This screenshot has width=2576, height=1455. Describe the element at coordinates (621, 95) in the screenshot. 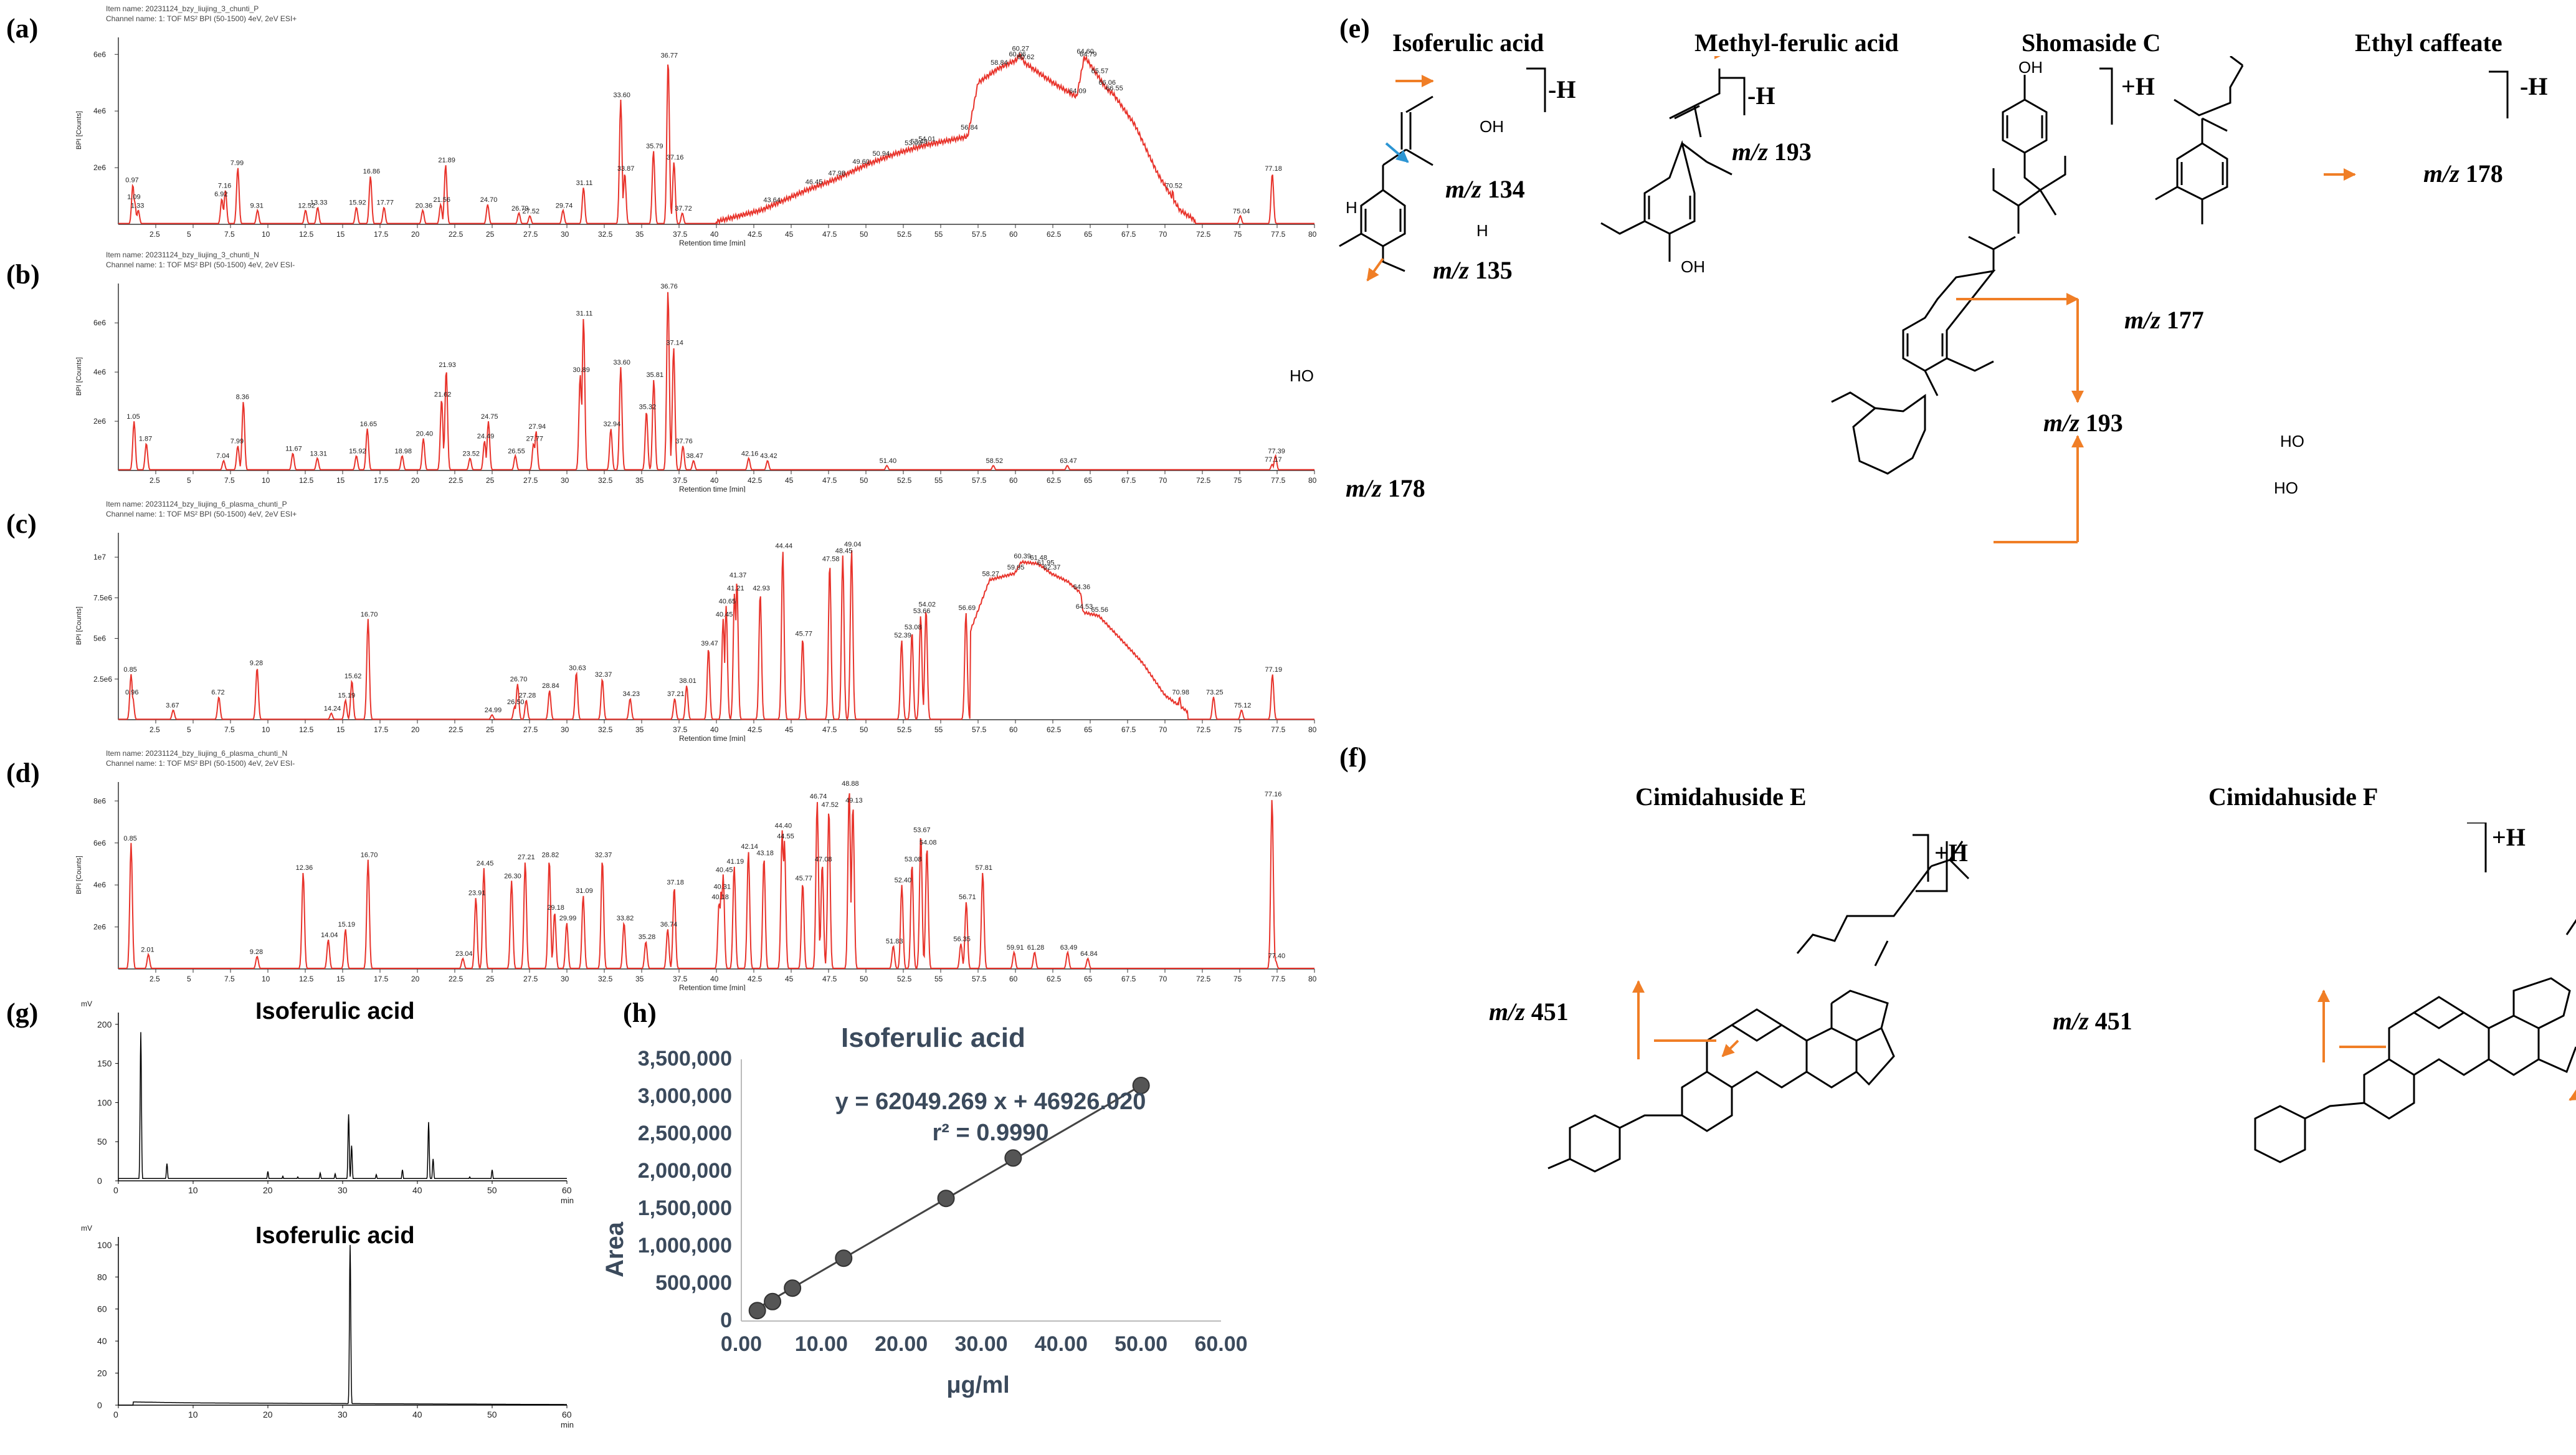

I see `peak-label: 33.60` at that location.